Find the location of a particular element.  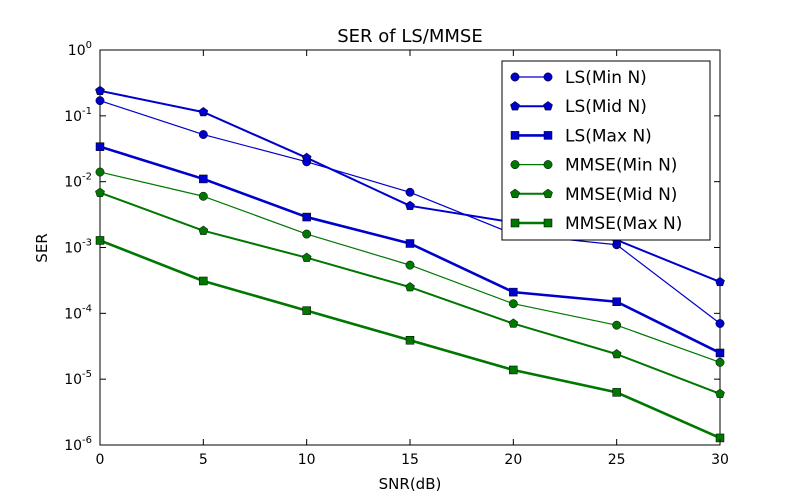

legend-label: MMSE(Min N) is located at coordinates (621, 166).